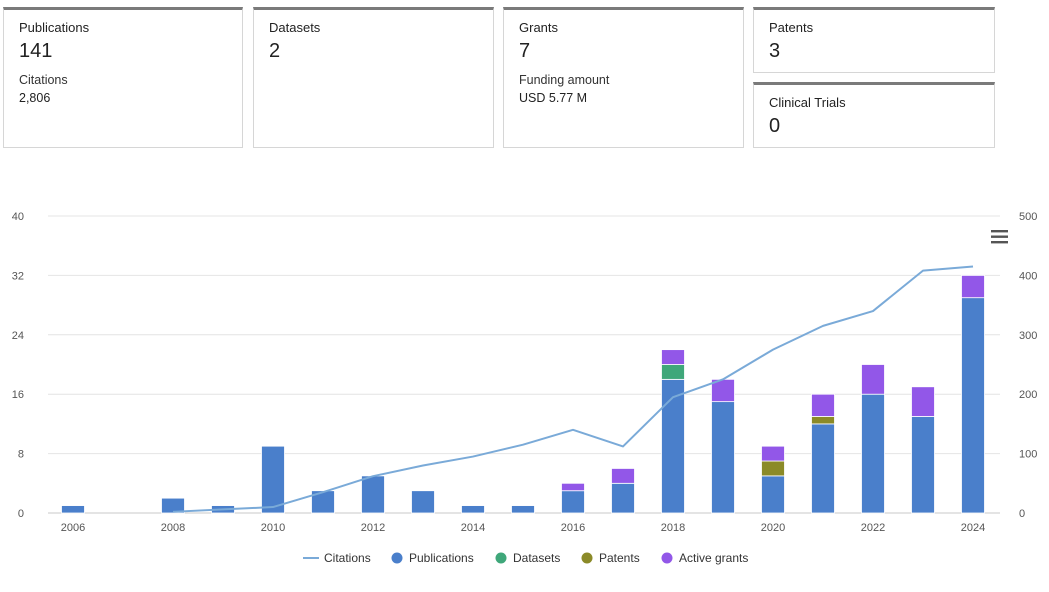  Describe the element at coordinates (273, 528) in the screenshot. I see `x-tick-label: 2010` at that location.